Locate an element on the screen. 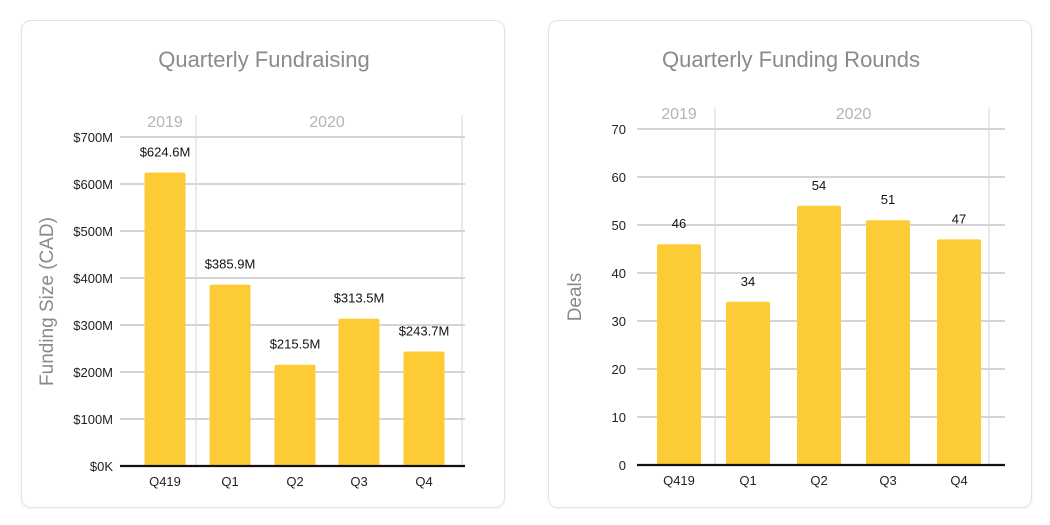 The image size is (1050, 525). y-tick-label: 70 is located at coordinates (619, 129).